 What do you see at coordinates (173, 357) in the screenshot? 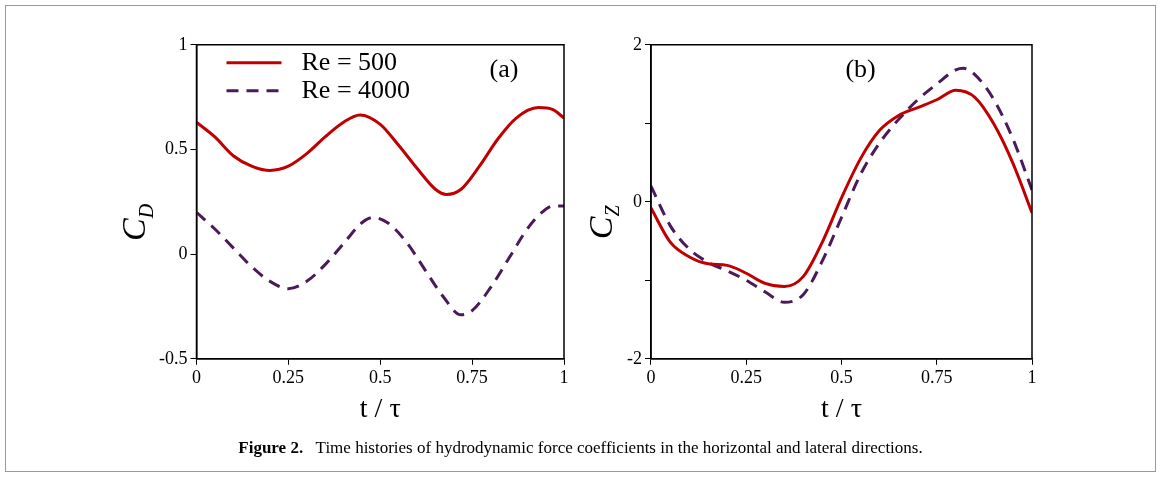
I see `y-tick-label: -0.5` at bounding box center [173, 357].